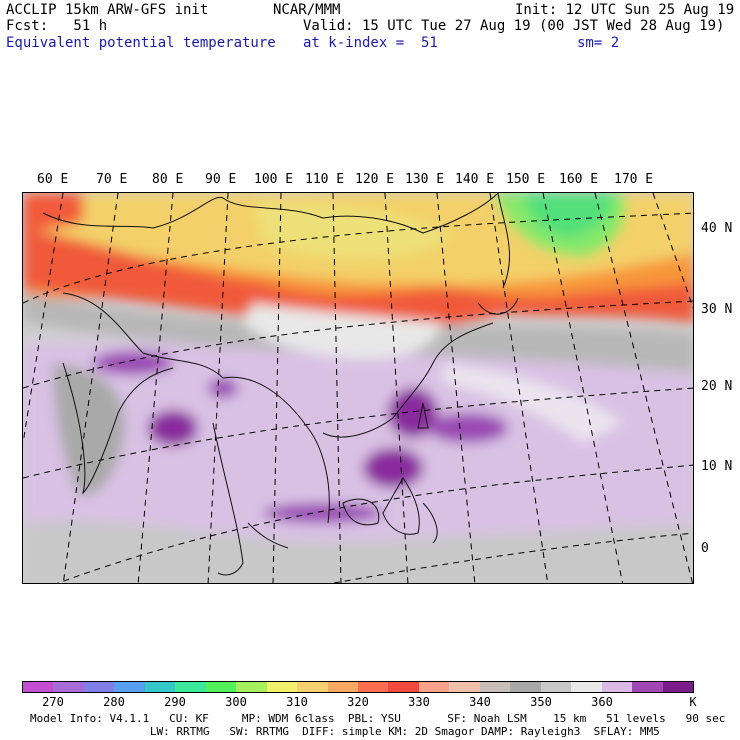 The height and width of the screenshot is (740, 740). Describe the element at coordinates (57, 26) in the screenshot. I see `forecast-hour: Fcst: 51 h` at that location.